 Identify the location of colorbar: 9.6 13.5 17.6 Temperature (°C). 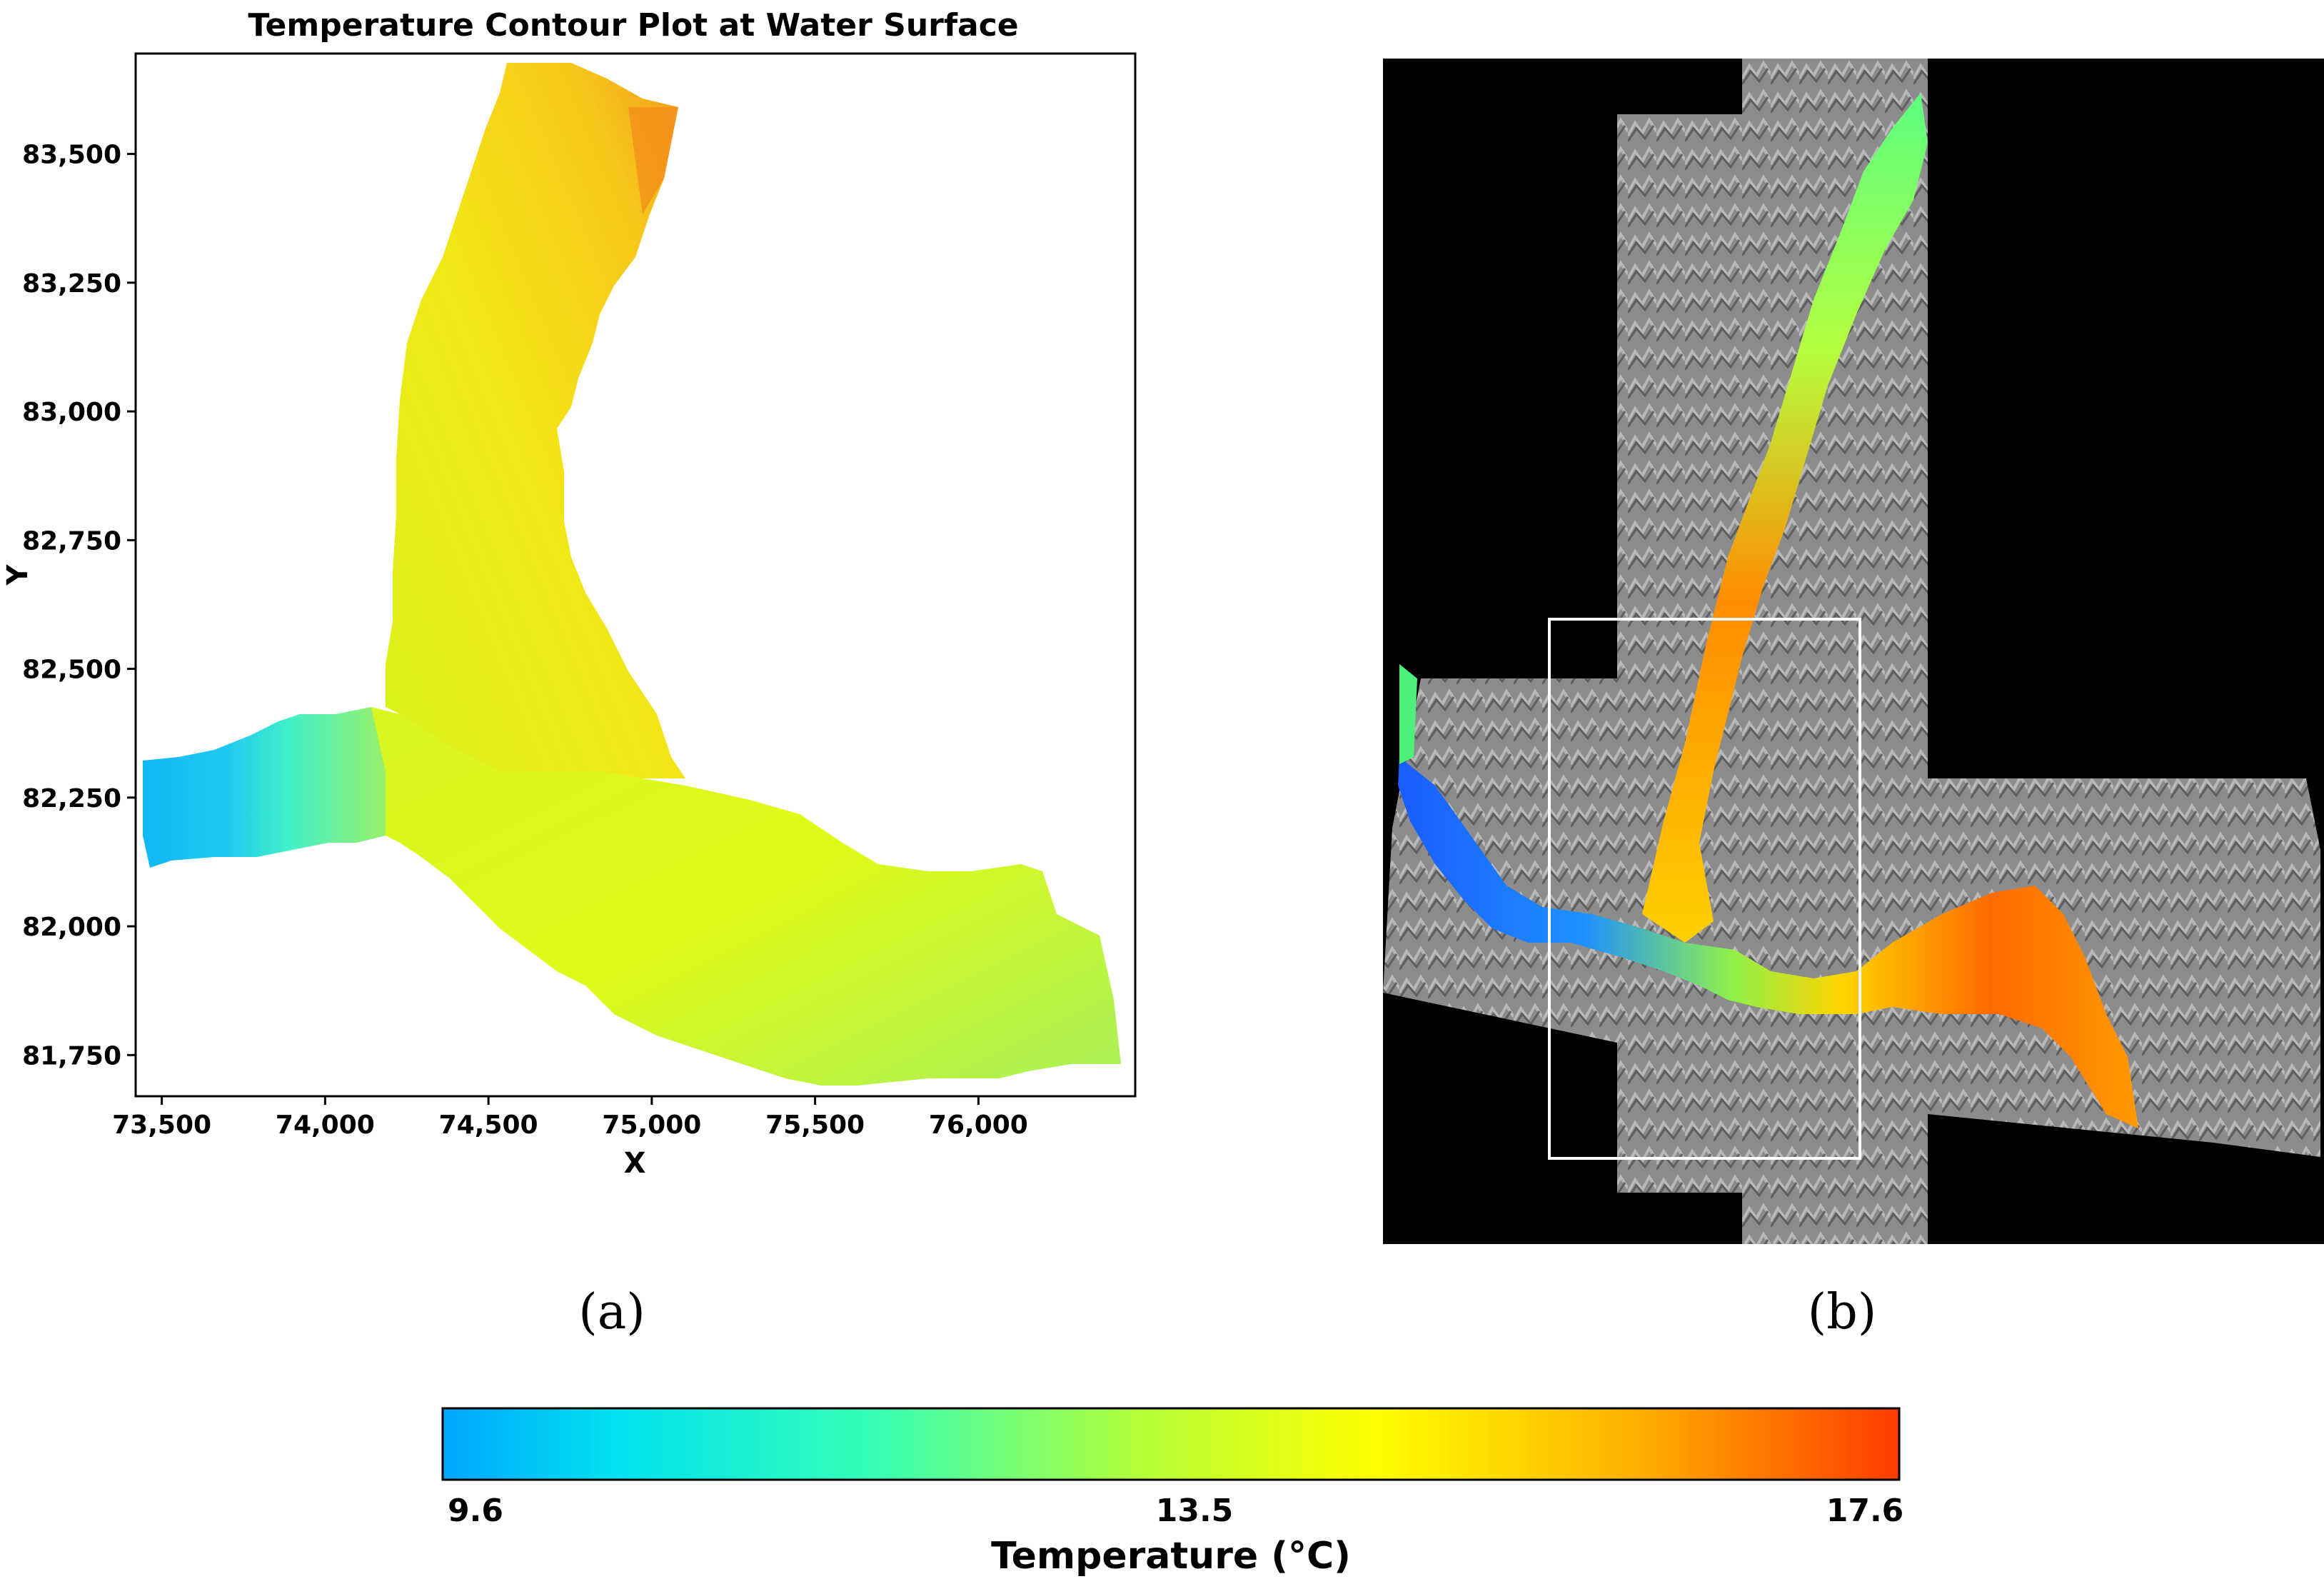
(1173, 1492).